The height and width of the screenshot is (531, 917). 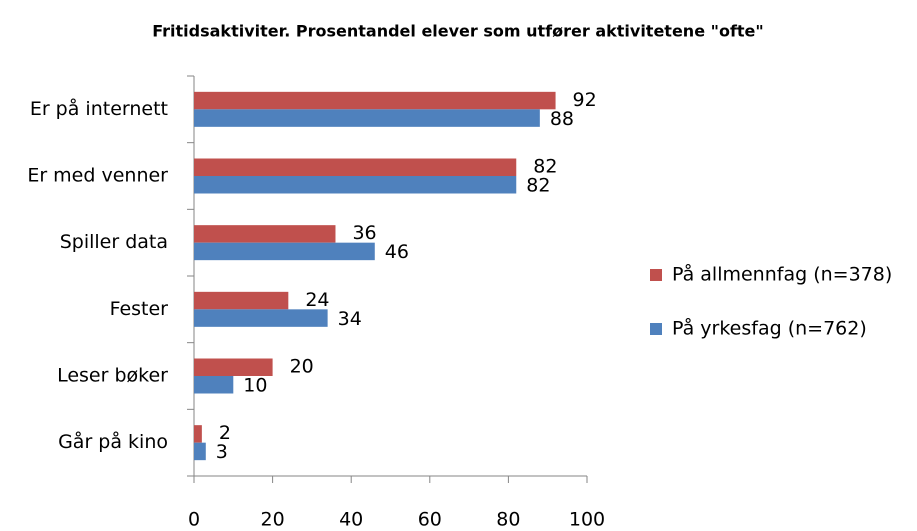 I want to click on x-tick-label: 0, so click(x=194, y=520).